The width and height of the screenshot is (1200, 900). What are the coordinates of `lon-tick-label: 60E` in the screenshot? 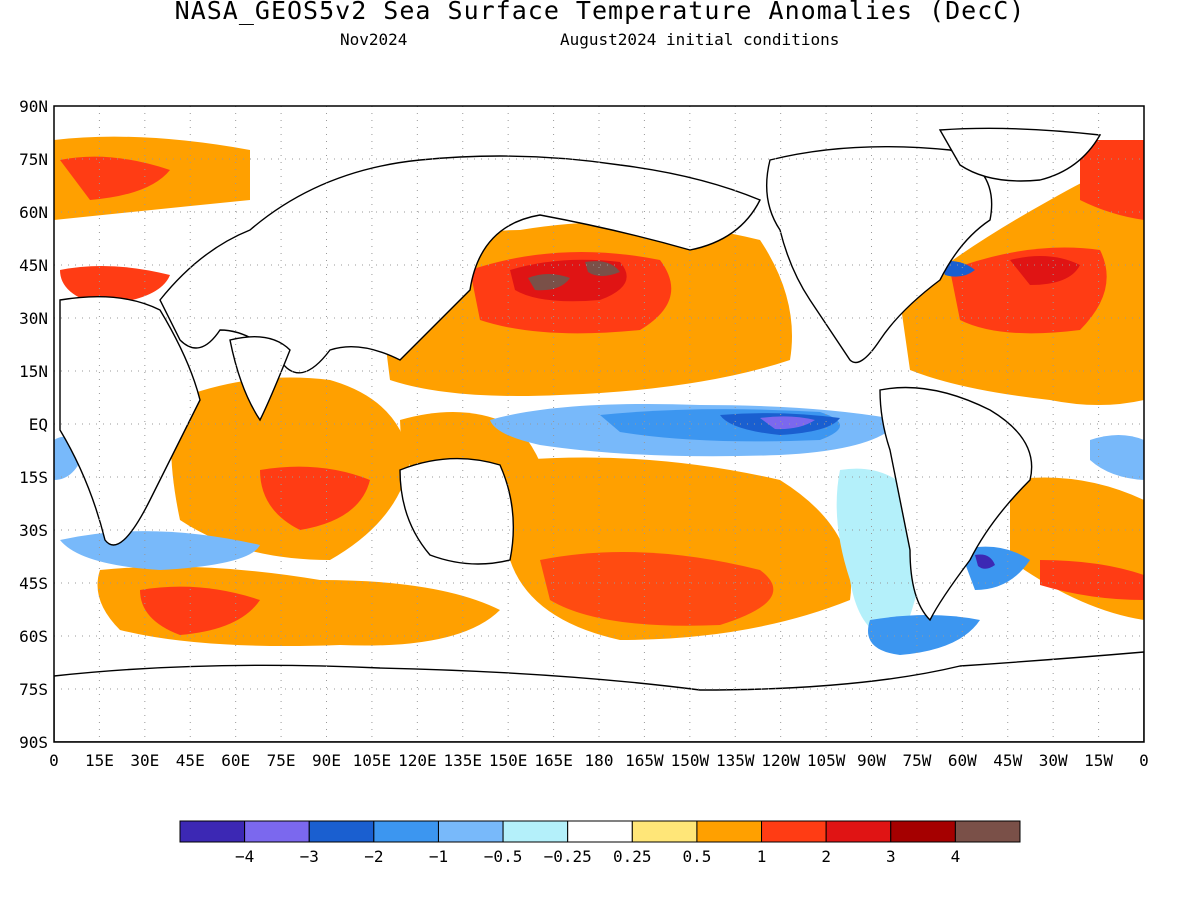 It's located at (235, 760).